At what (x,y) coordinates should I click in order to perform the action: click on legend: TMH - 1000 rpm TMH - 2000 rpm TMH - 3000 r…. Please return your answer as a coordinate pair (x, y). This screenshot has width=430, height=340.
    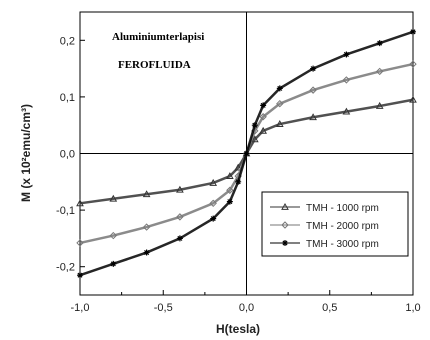
    Looking at the image, I should click on (335, 224).